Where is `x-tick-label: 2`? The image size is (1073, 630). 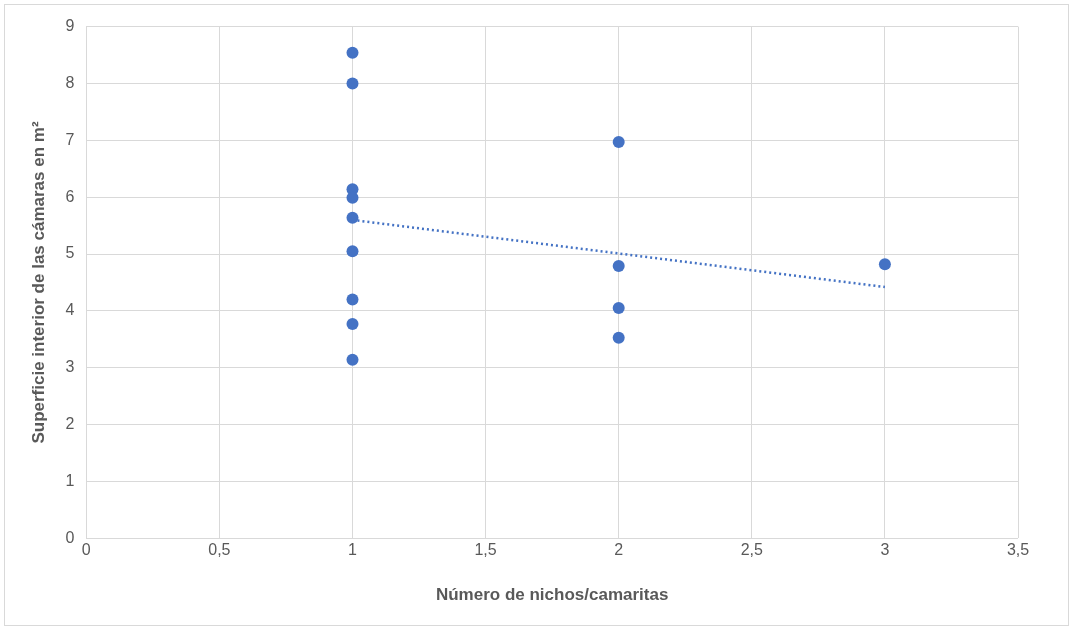 x-tick-label: 2 is located at coordinates (619, 550).